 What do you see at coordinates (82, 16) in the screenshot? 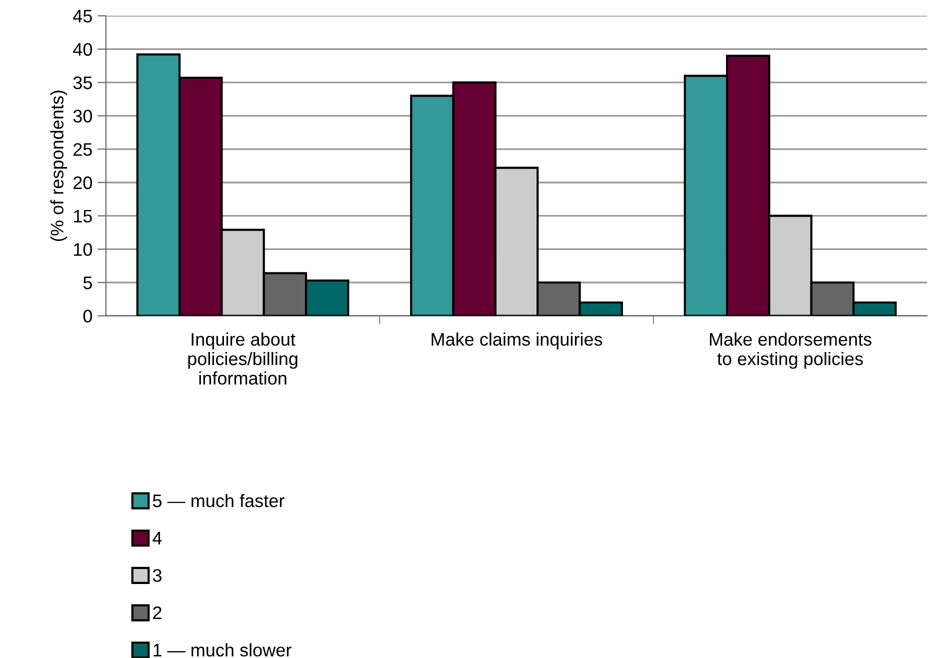
I see `y-tick-label: 45` at bounding box center [82, 16].